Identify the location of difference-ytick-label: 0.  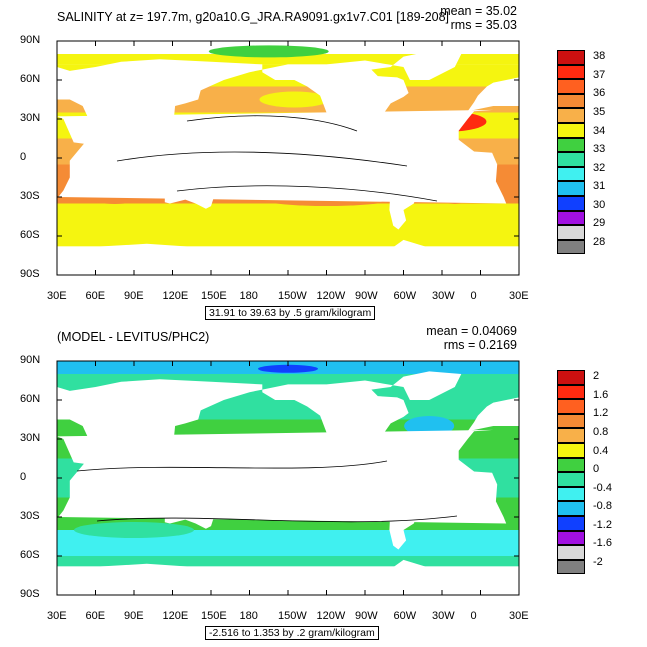
(23, 477).